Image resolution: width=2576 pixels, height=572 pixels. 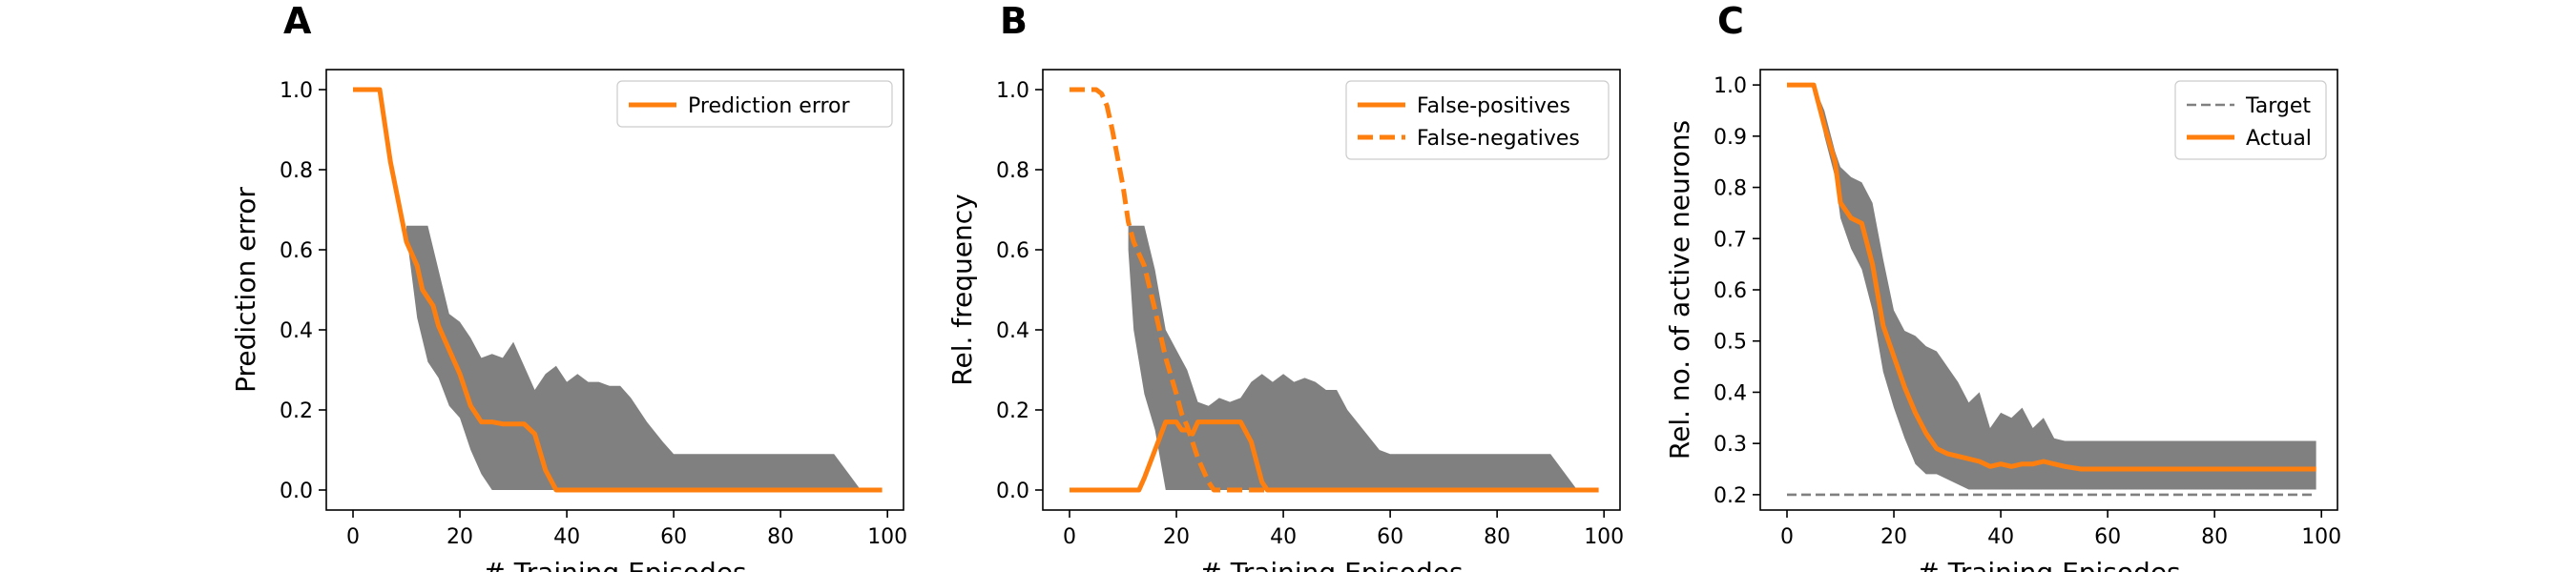 I want to click on series-line-prediction-error, so click(x=618, y=290).